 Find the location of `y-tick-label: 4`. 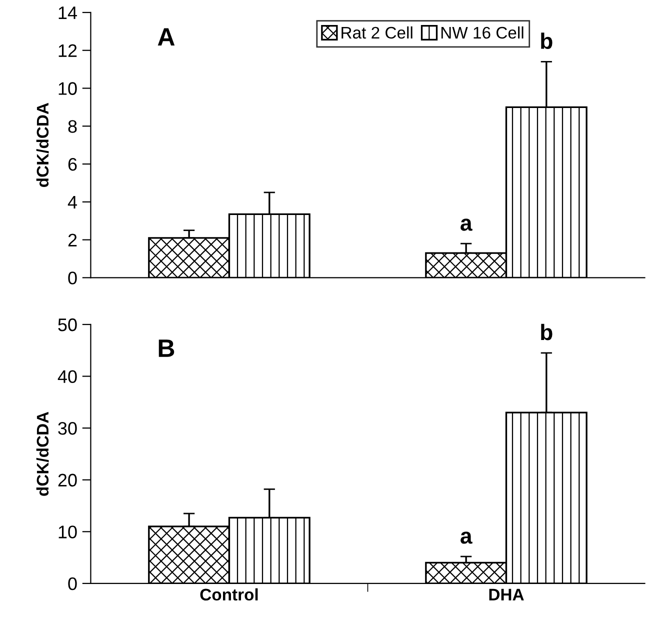

y-tick-label: 4 is located at coordinates (72, 202).